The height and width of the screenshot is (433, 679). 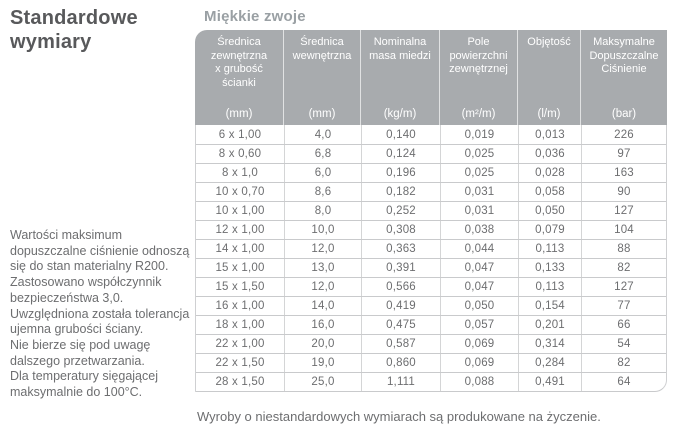 I want to click on column-header-label: Objętość, so click(x=549, y=42).